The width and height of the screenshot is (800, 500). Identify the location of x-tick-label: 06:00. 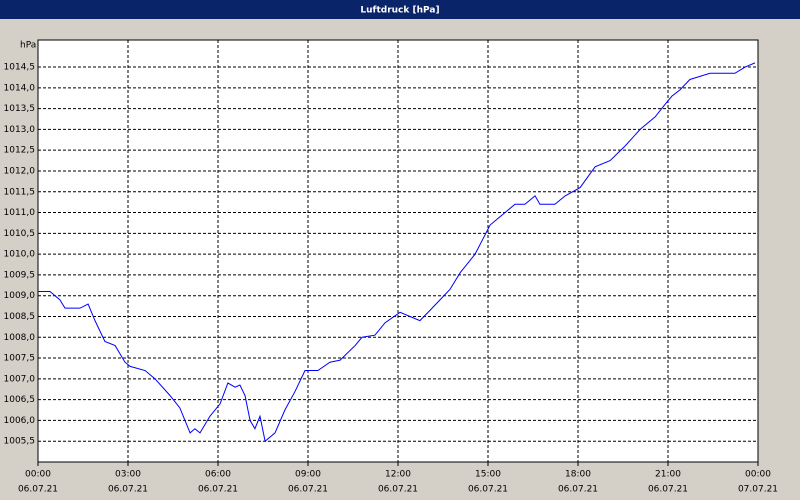
(218, 475).